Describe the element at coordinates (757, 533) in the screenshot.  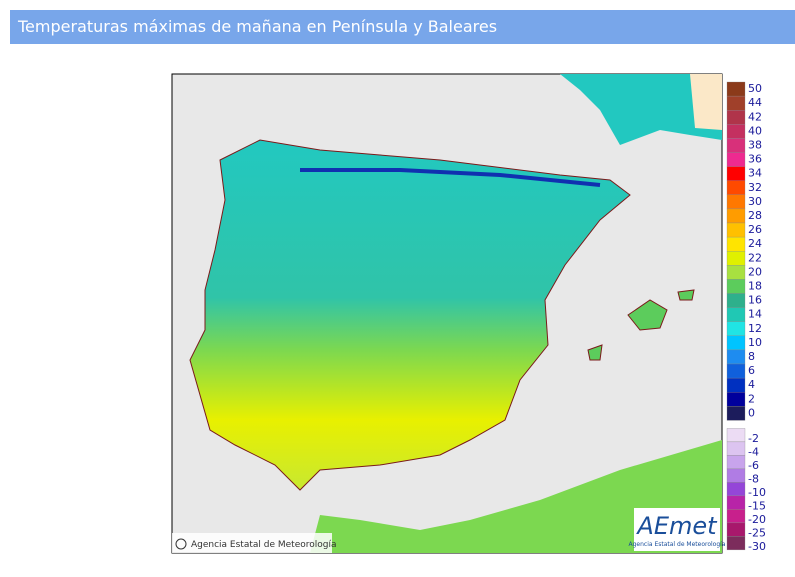
I see `legend-label: -25` at that location.